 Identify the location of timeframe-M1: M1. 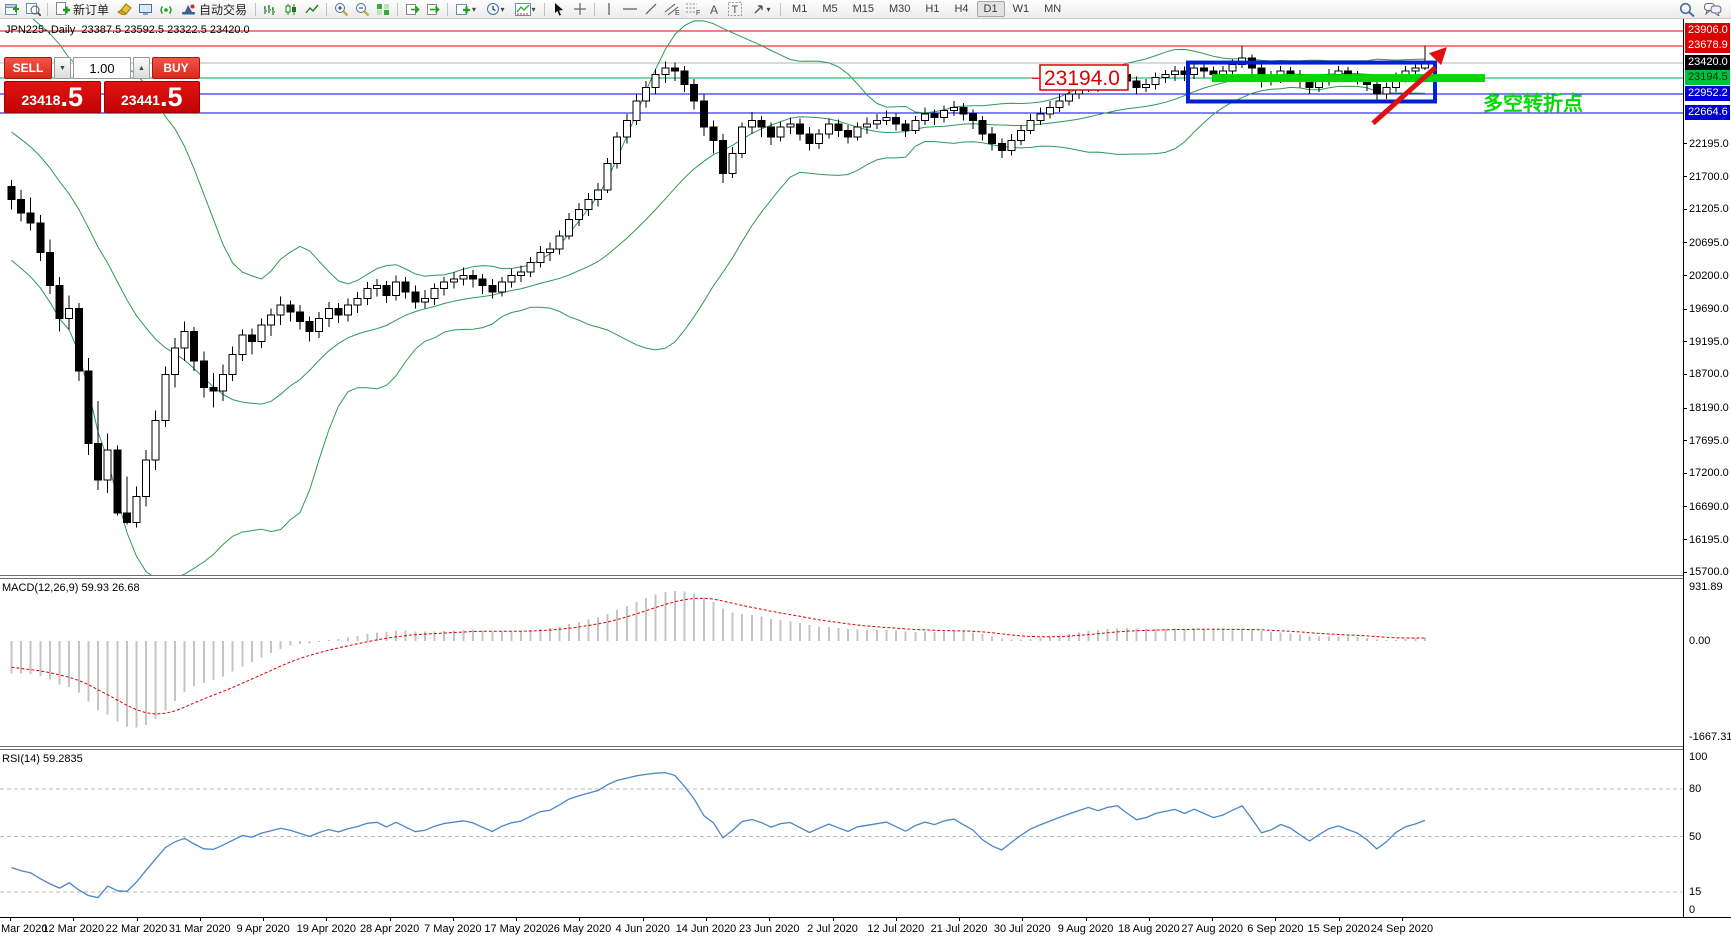
(799, 9).